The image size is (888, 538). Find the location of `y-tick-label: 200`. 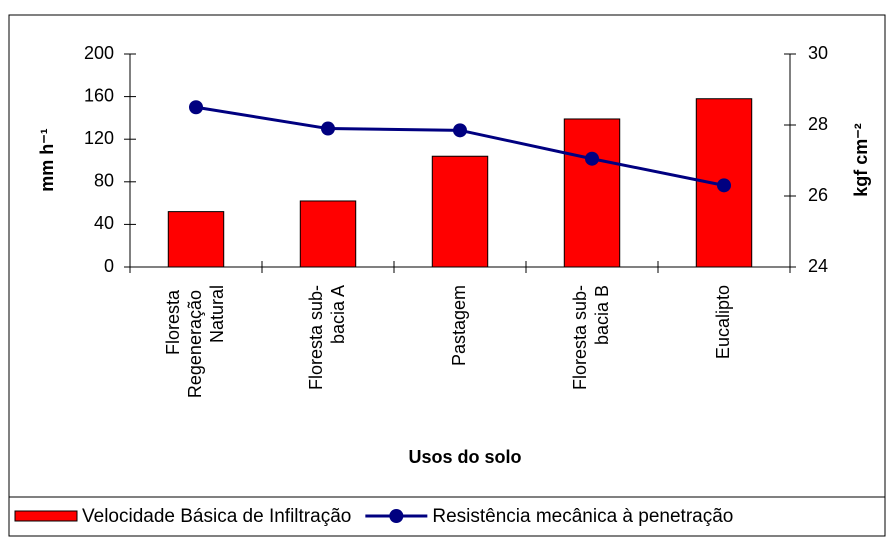

y-tick-label: 200 is located at coordinates (99, 53).